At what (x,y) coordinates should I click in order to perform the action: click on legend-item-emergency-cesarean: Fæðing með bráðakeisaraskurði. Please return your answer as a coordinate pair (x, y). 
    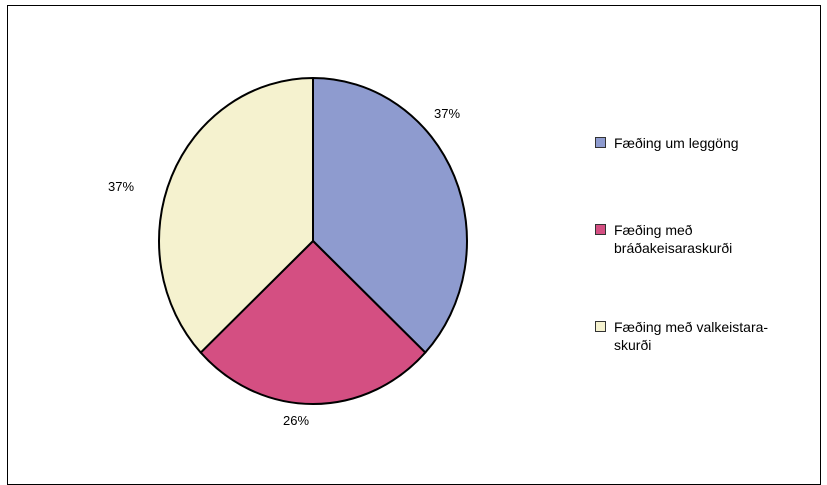
    Looking at the image, I should click on (684, 239).